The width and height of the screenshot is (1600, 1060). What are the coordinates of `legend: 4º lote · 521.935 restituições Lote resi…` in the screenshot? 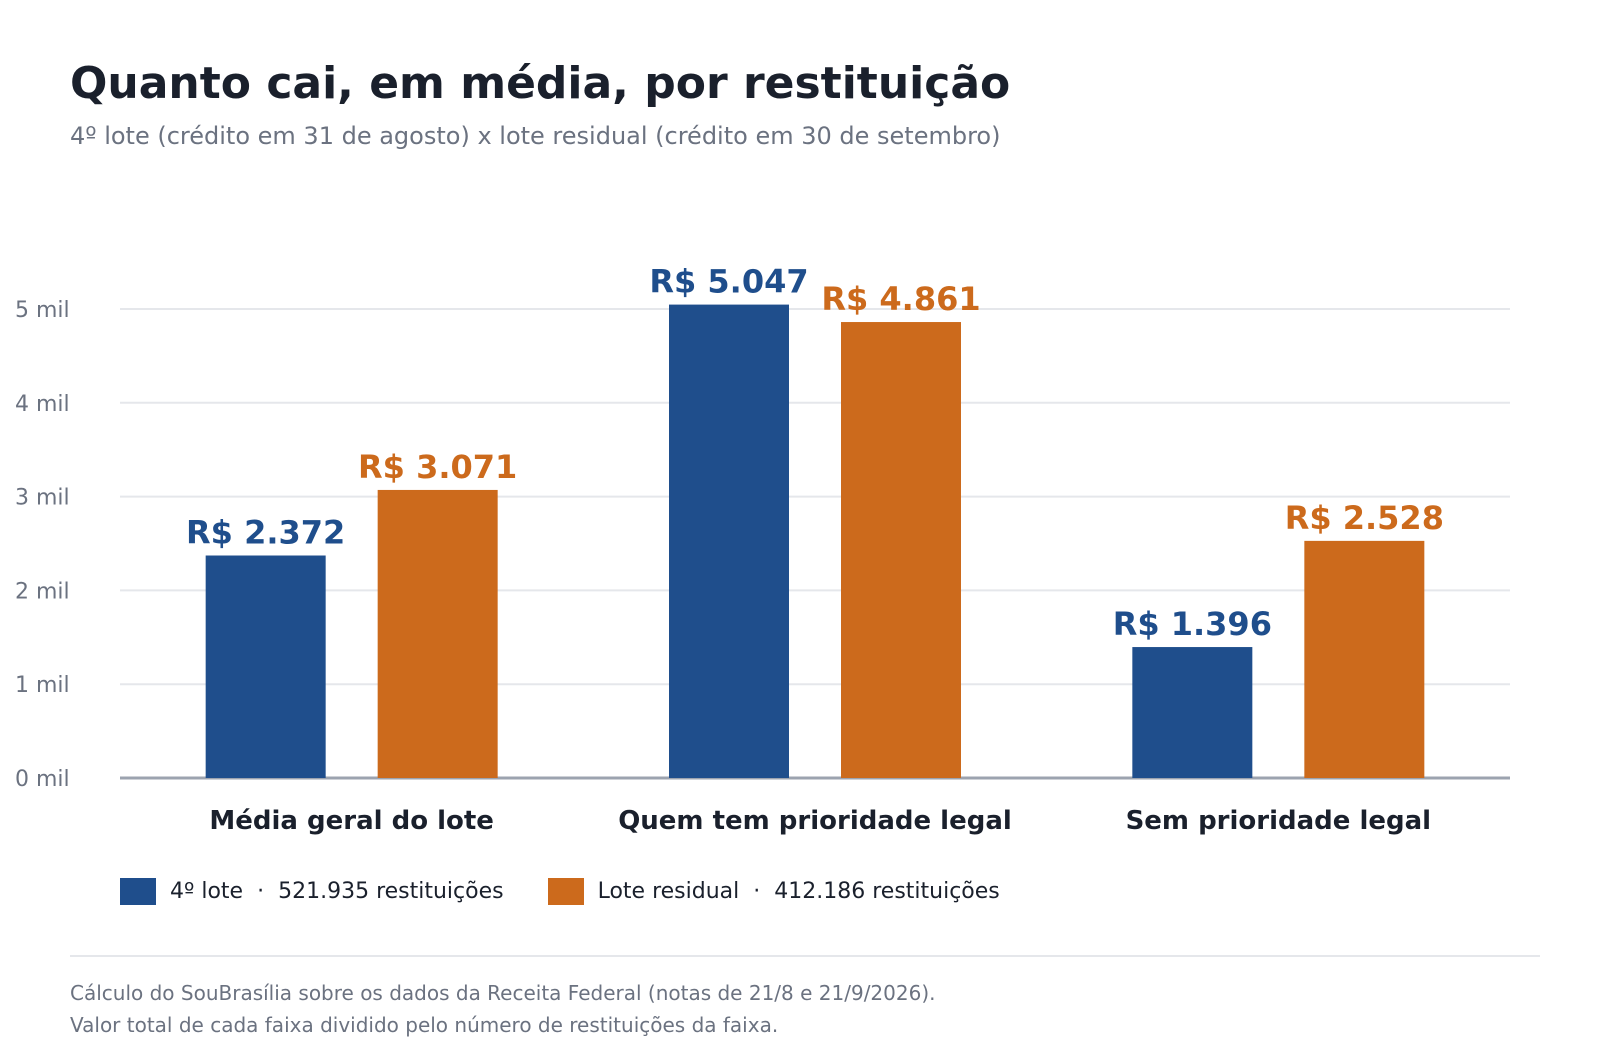 It's located at (582, 891).